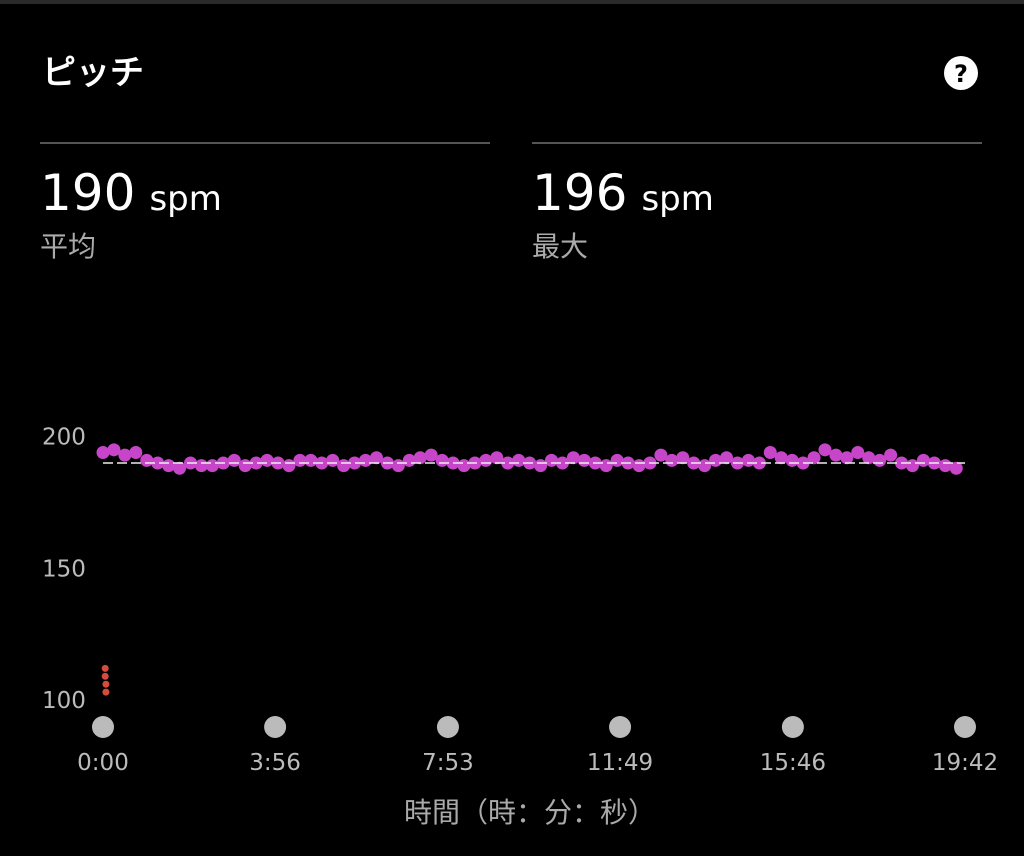 Image resolution: width=1024 pixels, height=856 pixels. I want to click on help-icon, so click(961, 73).